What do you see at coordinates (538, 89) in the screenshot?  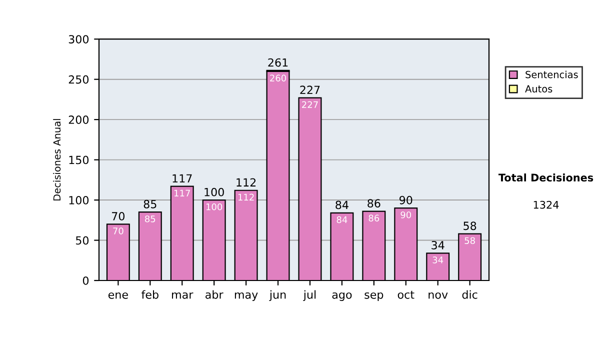 I see `legend-label: Autos` at bounding box center [538, 89].